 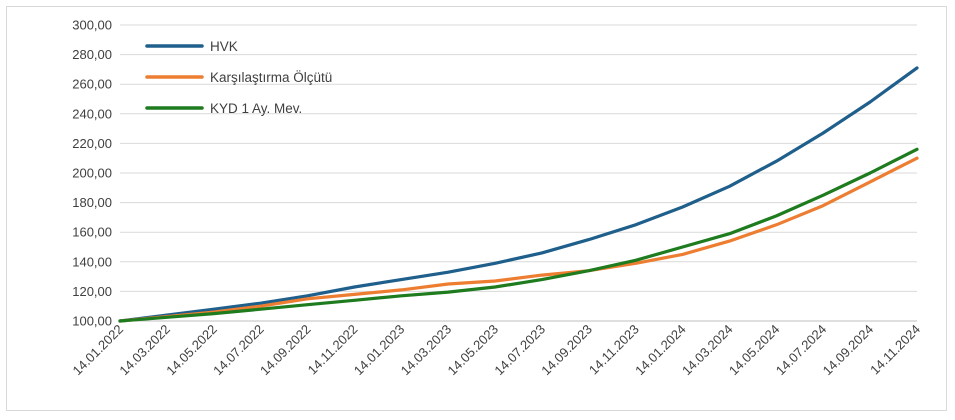 What do you see at coordinates (92, 261) in the screenshot?
I see `y-tick-label: 140,00` at bounding box center [92, 261].